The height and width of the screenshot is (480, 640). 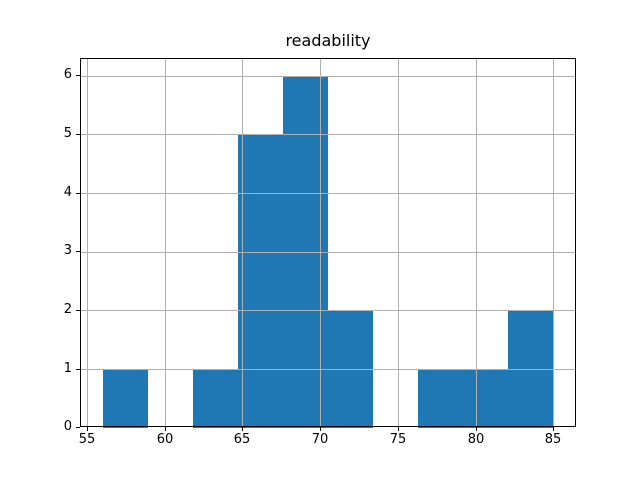 What do you see at coordinates (67, 250) in the screenshot?
I see `y-tick-label: 3` at bounding box center [67, 250].